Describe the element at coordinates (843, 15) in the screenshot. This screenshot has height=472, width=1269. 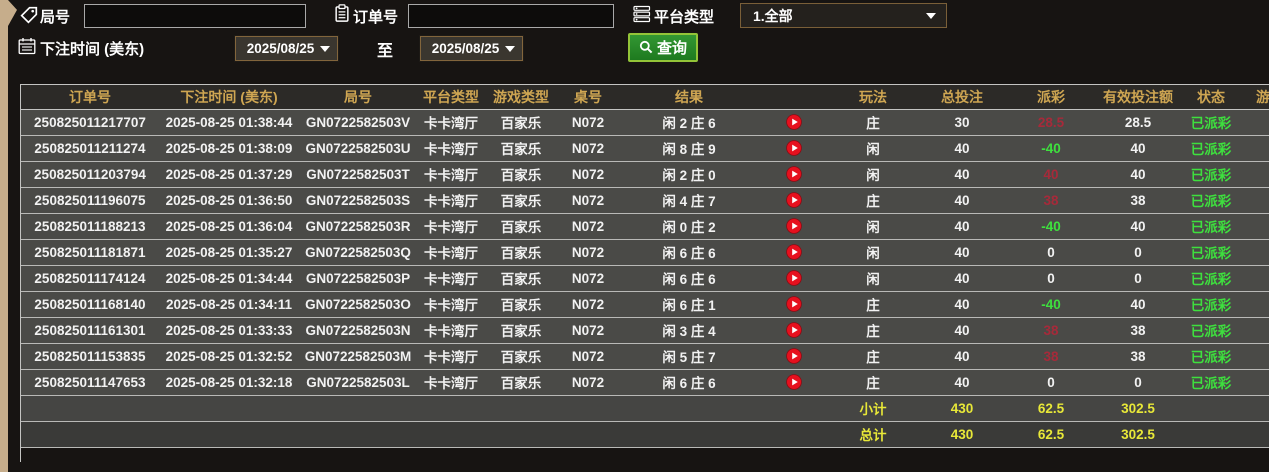
I see `platform-type-select: 1.全部` at that location.